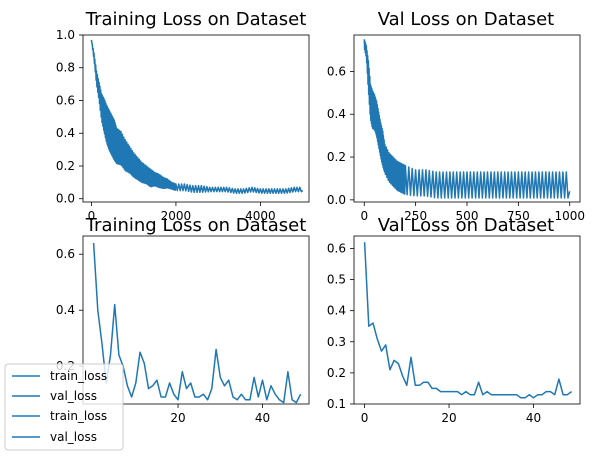  I want to click on legend-label-1: train_loss, so click(78, 376).